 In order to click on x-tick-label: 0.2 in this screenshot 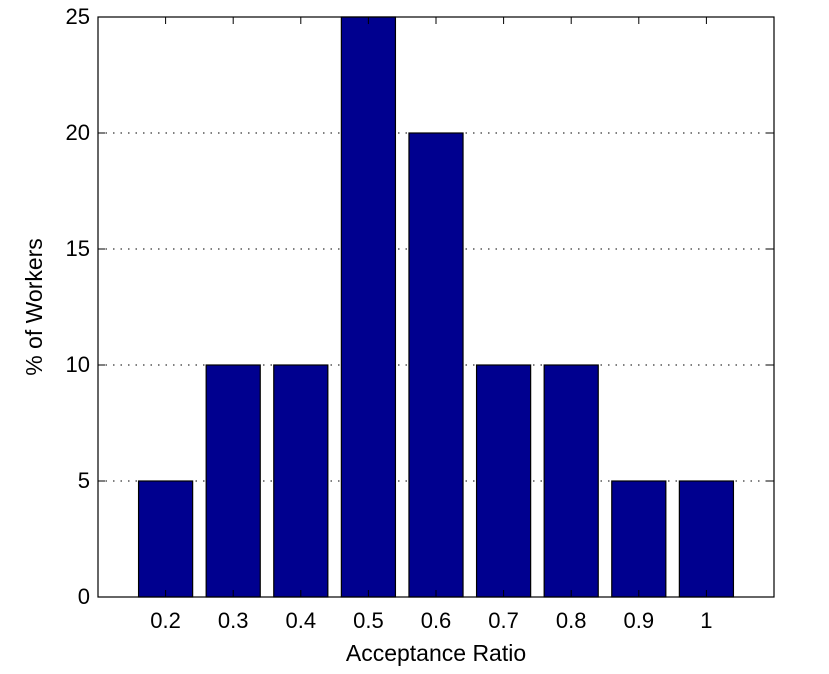, I will do `click(165, 620)`.